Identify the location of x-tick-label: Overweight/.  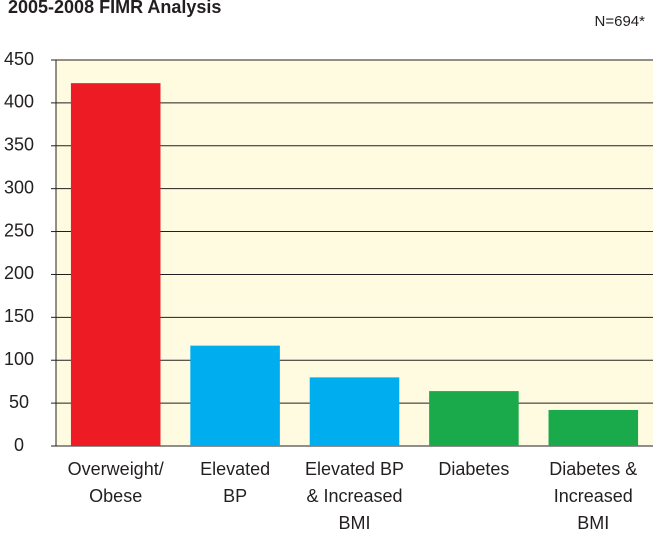
(116, 469).